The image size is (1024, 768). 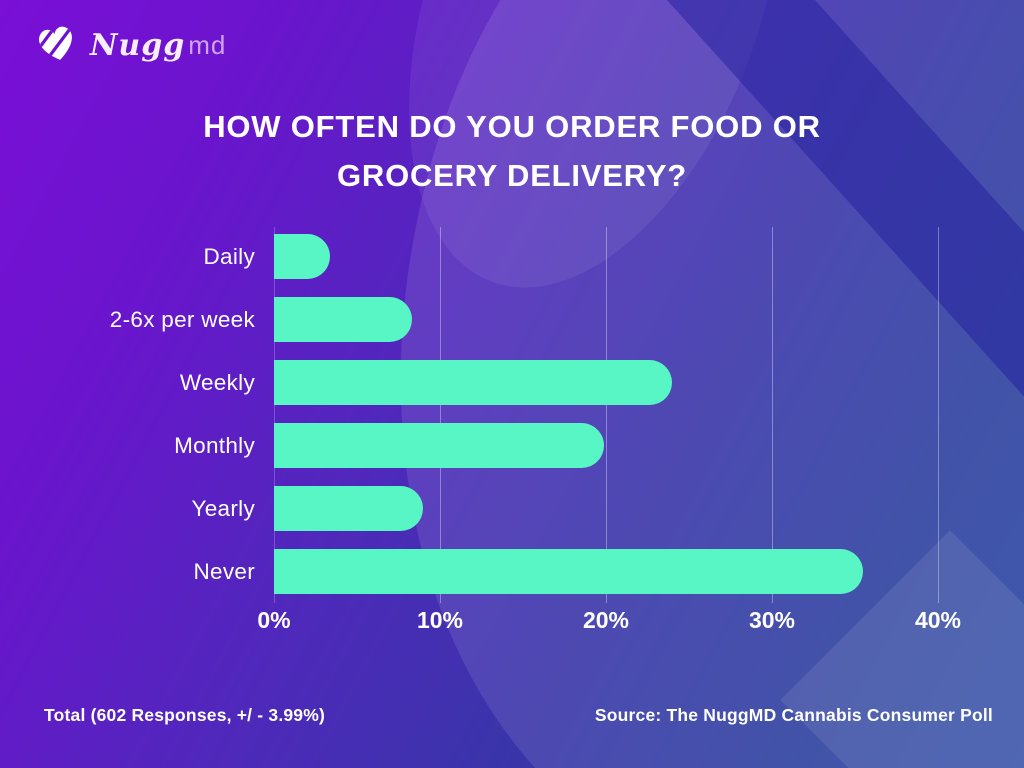 What do you see at coordinates (207, 45) in the screenshot?
I see `brand-name-suffix: md` at bounding box center [207, 45].